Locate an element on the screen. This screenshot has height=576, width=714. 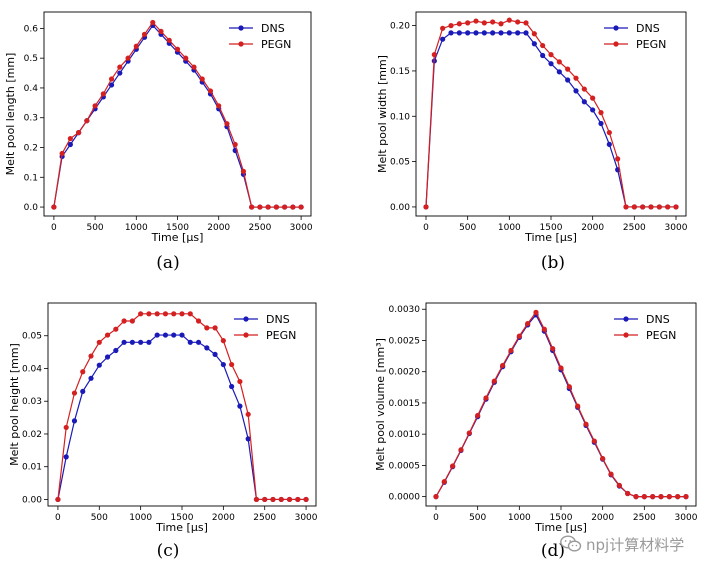
x-tick-label: 1000 is located at coordinates (519, 518).